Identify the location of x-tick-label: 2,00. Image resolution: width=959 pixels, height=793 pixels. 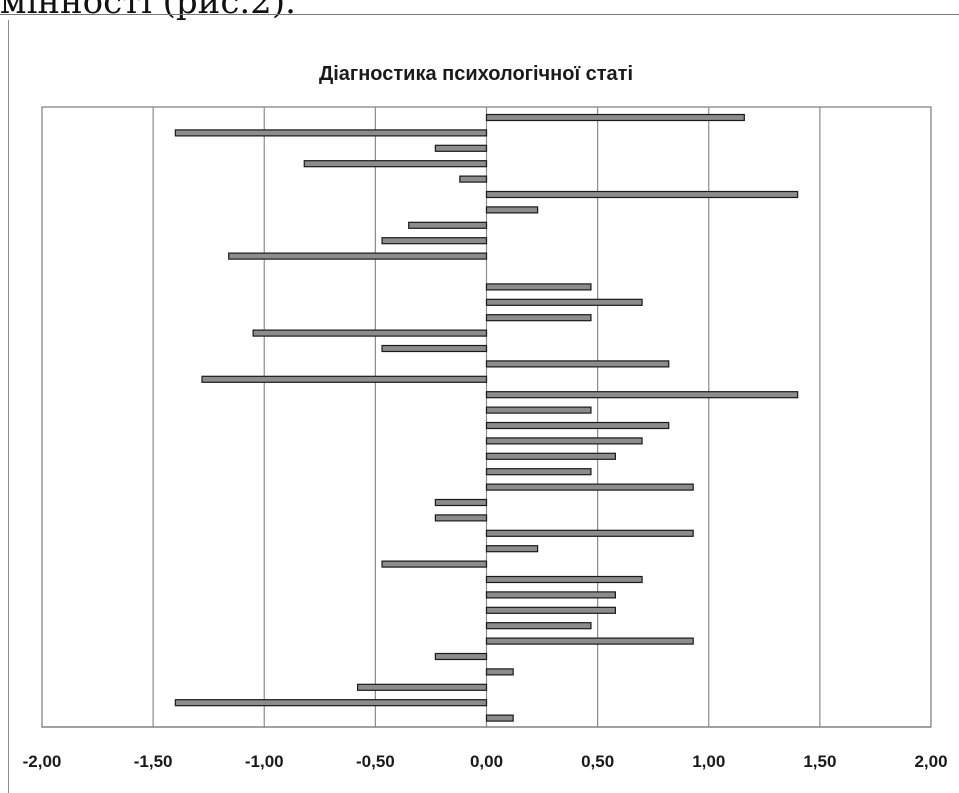
(930, 761).